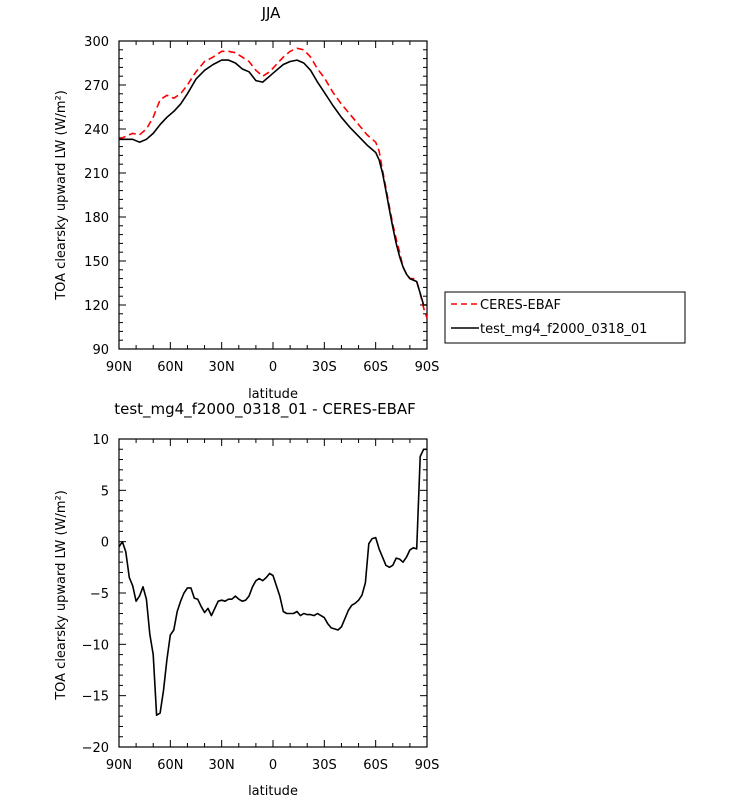 The image size is (732, 801). I want to click on legend-label-test-model: test_mg4_f2000_0318_01, so click(563, 329).